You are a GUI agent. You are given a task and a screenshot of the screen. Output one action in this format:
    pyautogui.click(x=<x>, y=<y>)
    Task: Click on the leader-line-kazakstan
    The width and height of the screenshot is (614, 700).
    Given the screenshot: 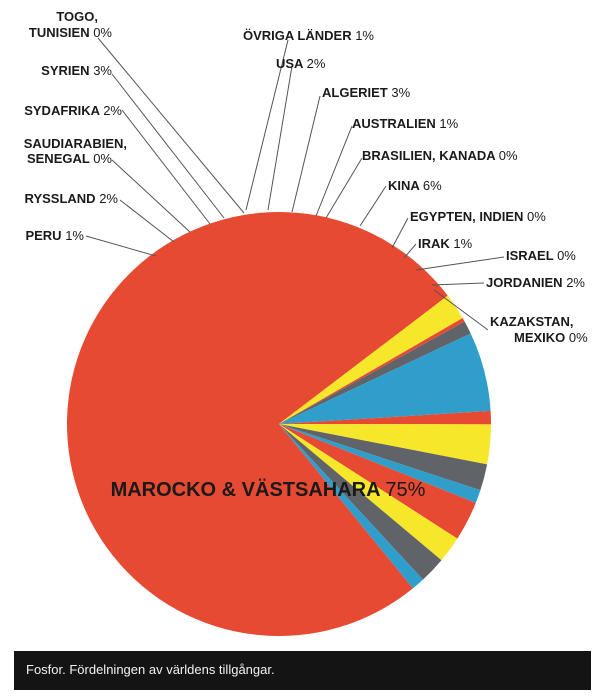 What is the action you would take?
    pyautogui.click(x=461, y=310)
    